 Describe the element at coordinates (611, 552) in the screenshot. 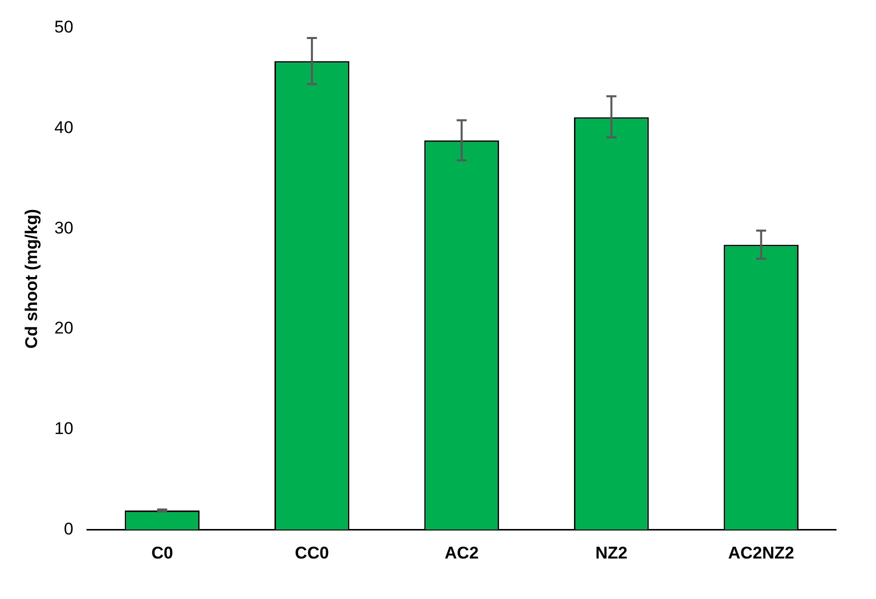

I see `x-tick-label: NZ2` at that location.